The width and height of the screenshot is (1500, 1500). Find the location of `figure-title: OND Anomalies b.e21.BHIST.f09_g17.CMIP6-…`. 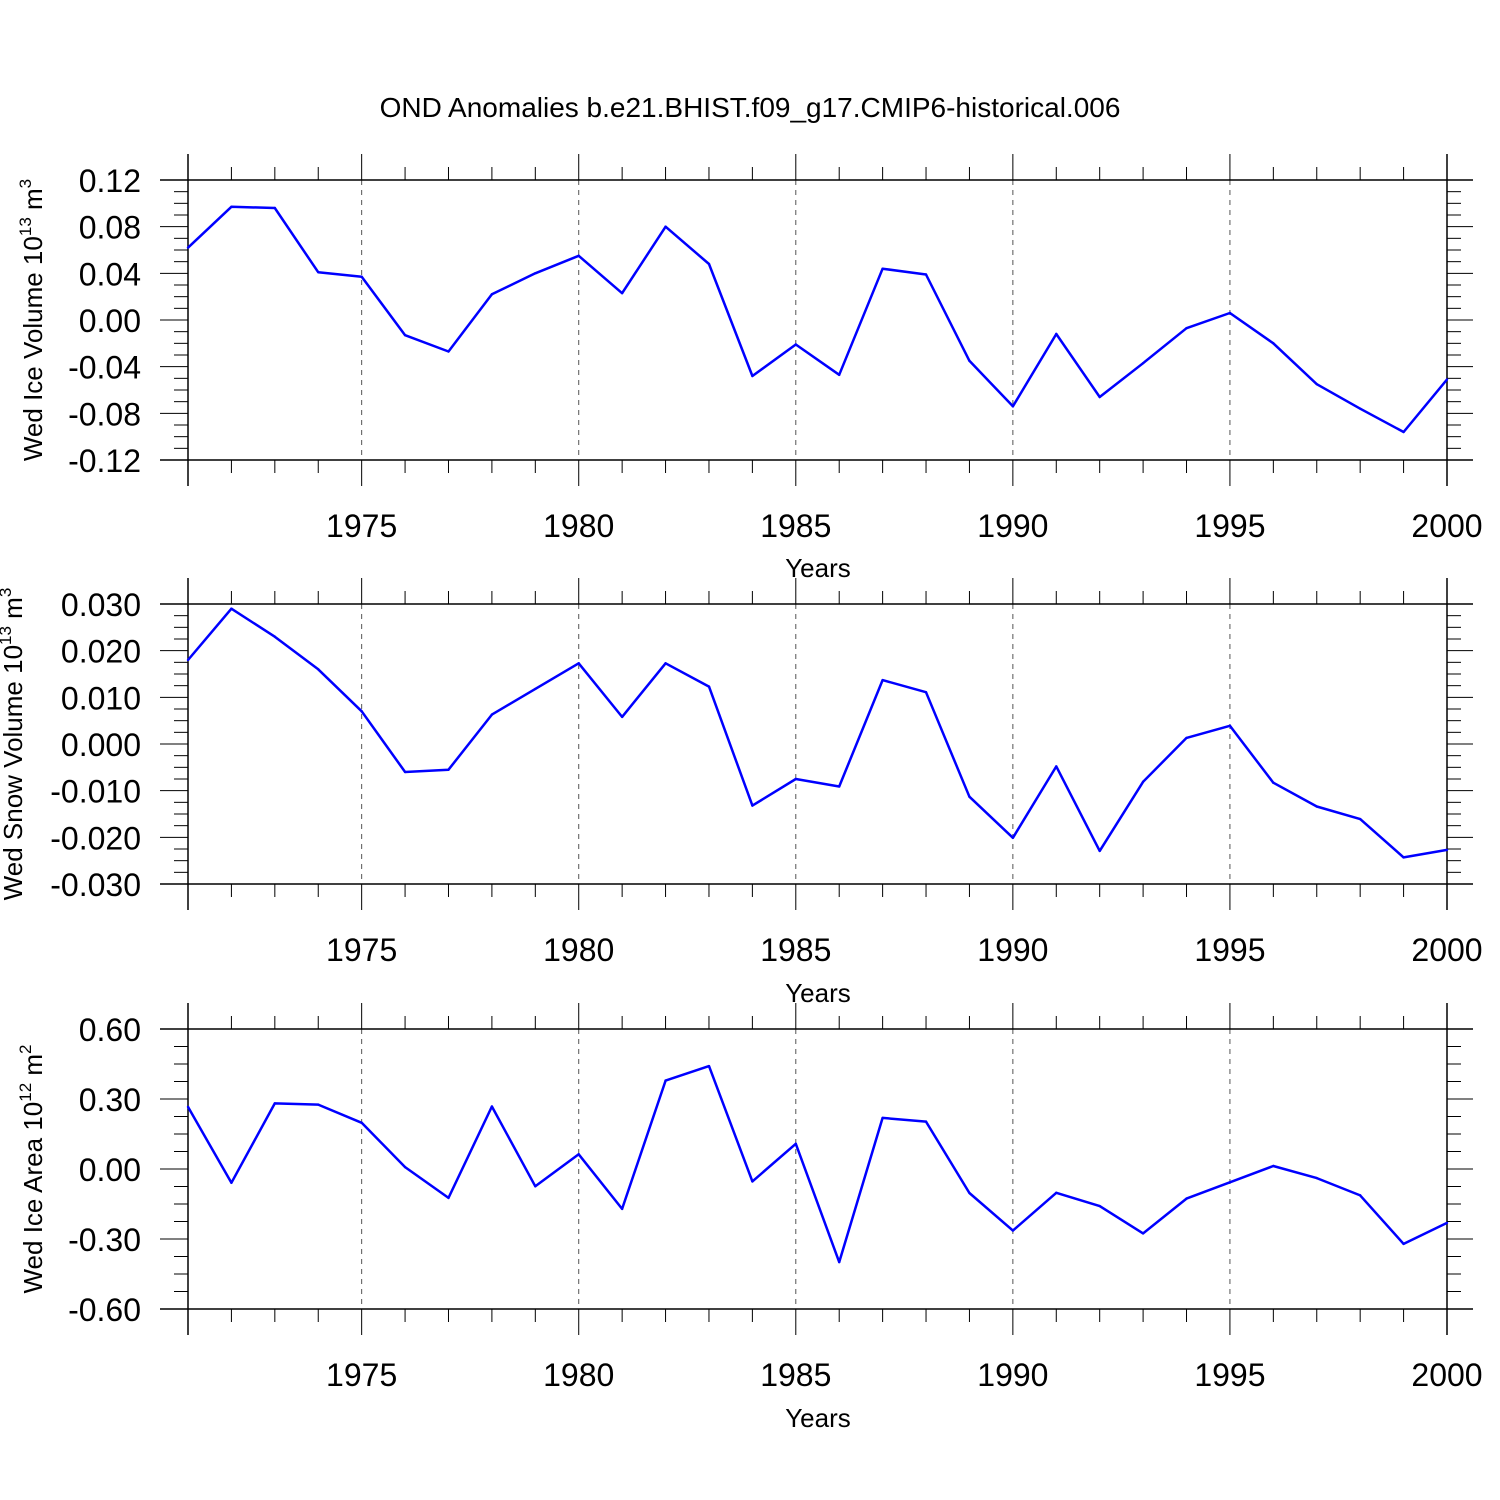

figure-title: OND Anomalies b.e21.BHIST.f09_g17.CMIP6-… is located at coordinates (750, 107).